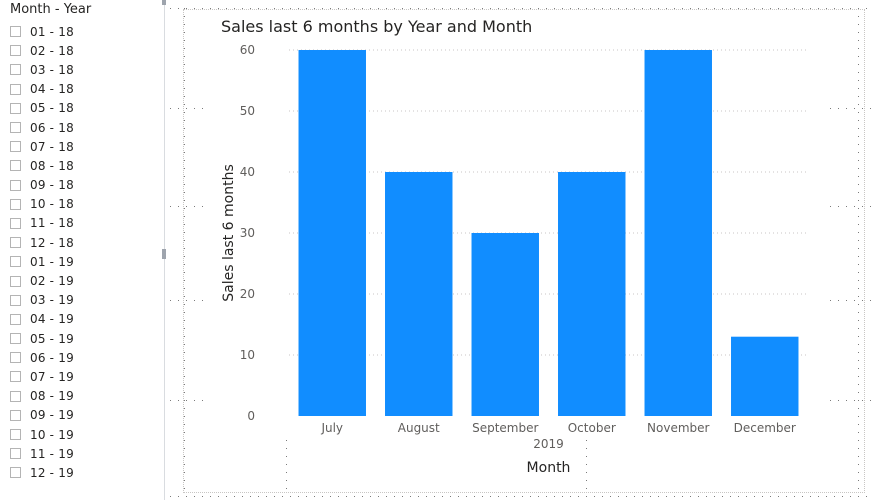 The image size is (871, 500). I want to click on slicer-item-label: 10 - 19, so click(52, 434).